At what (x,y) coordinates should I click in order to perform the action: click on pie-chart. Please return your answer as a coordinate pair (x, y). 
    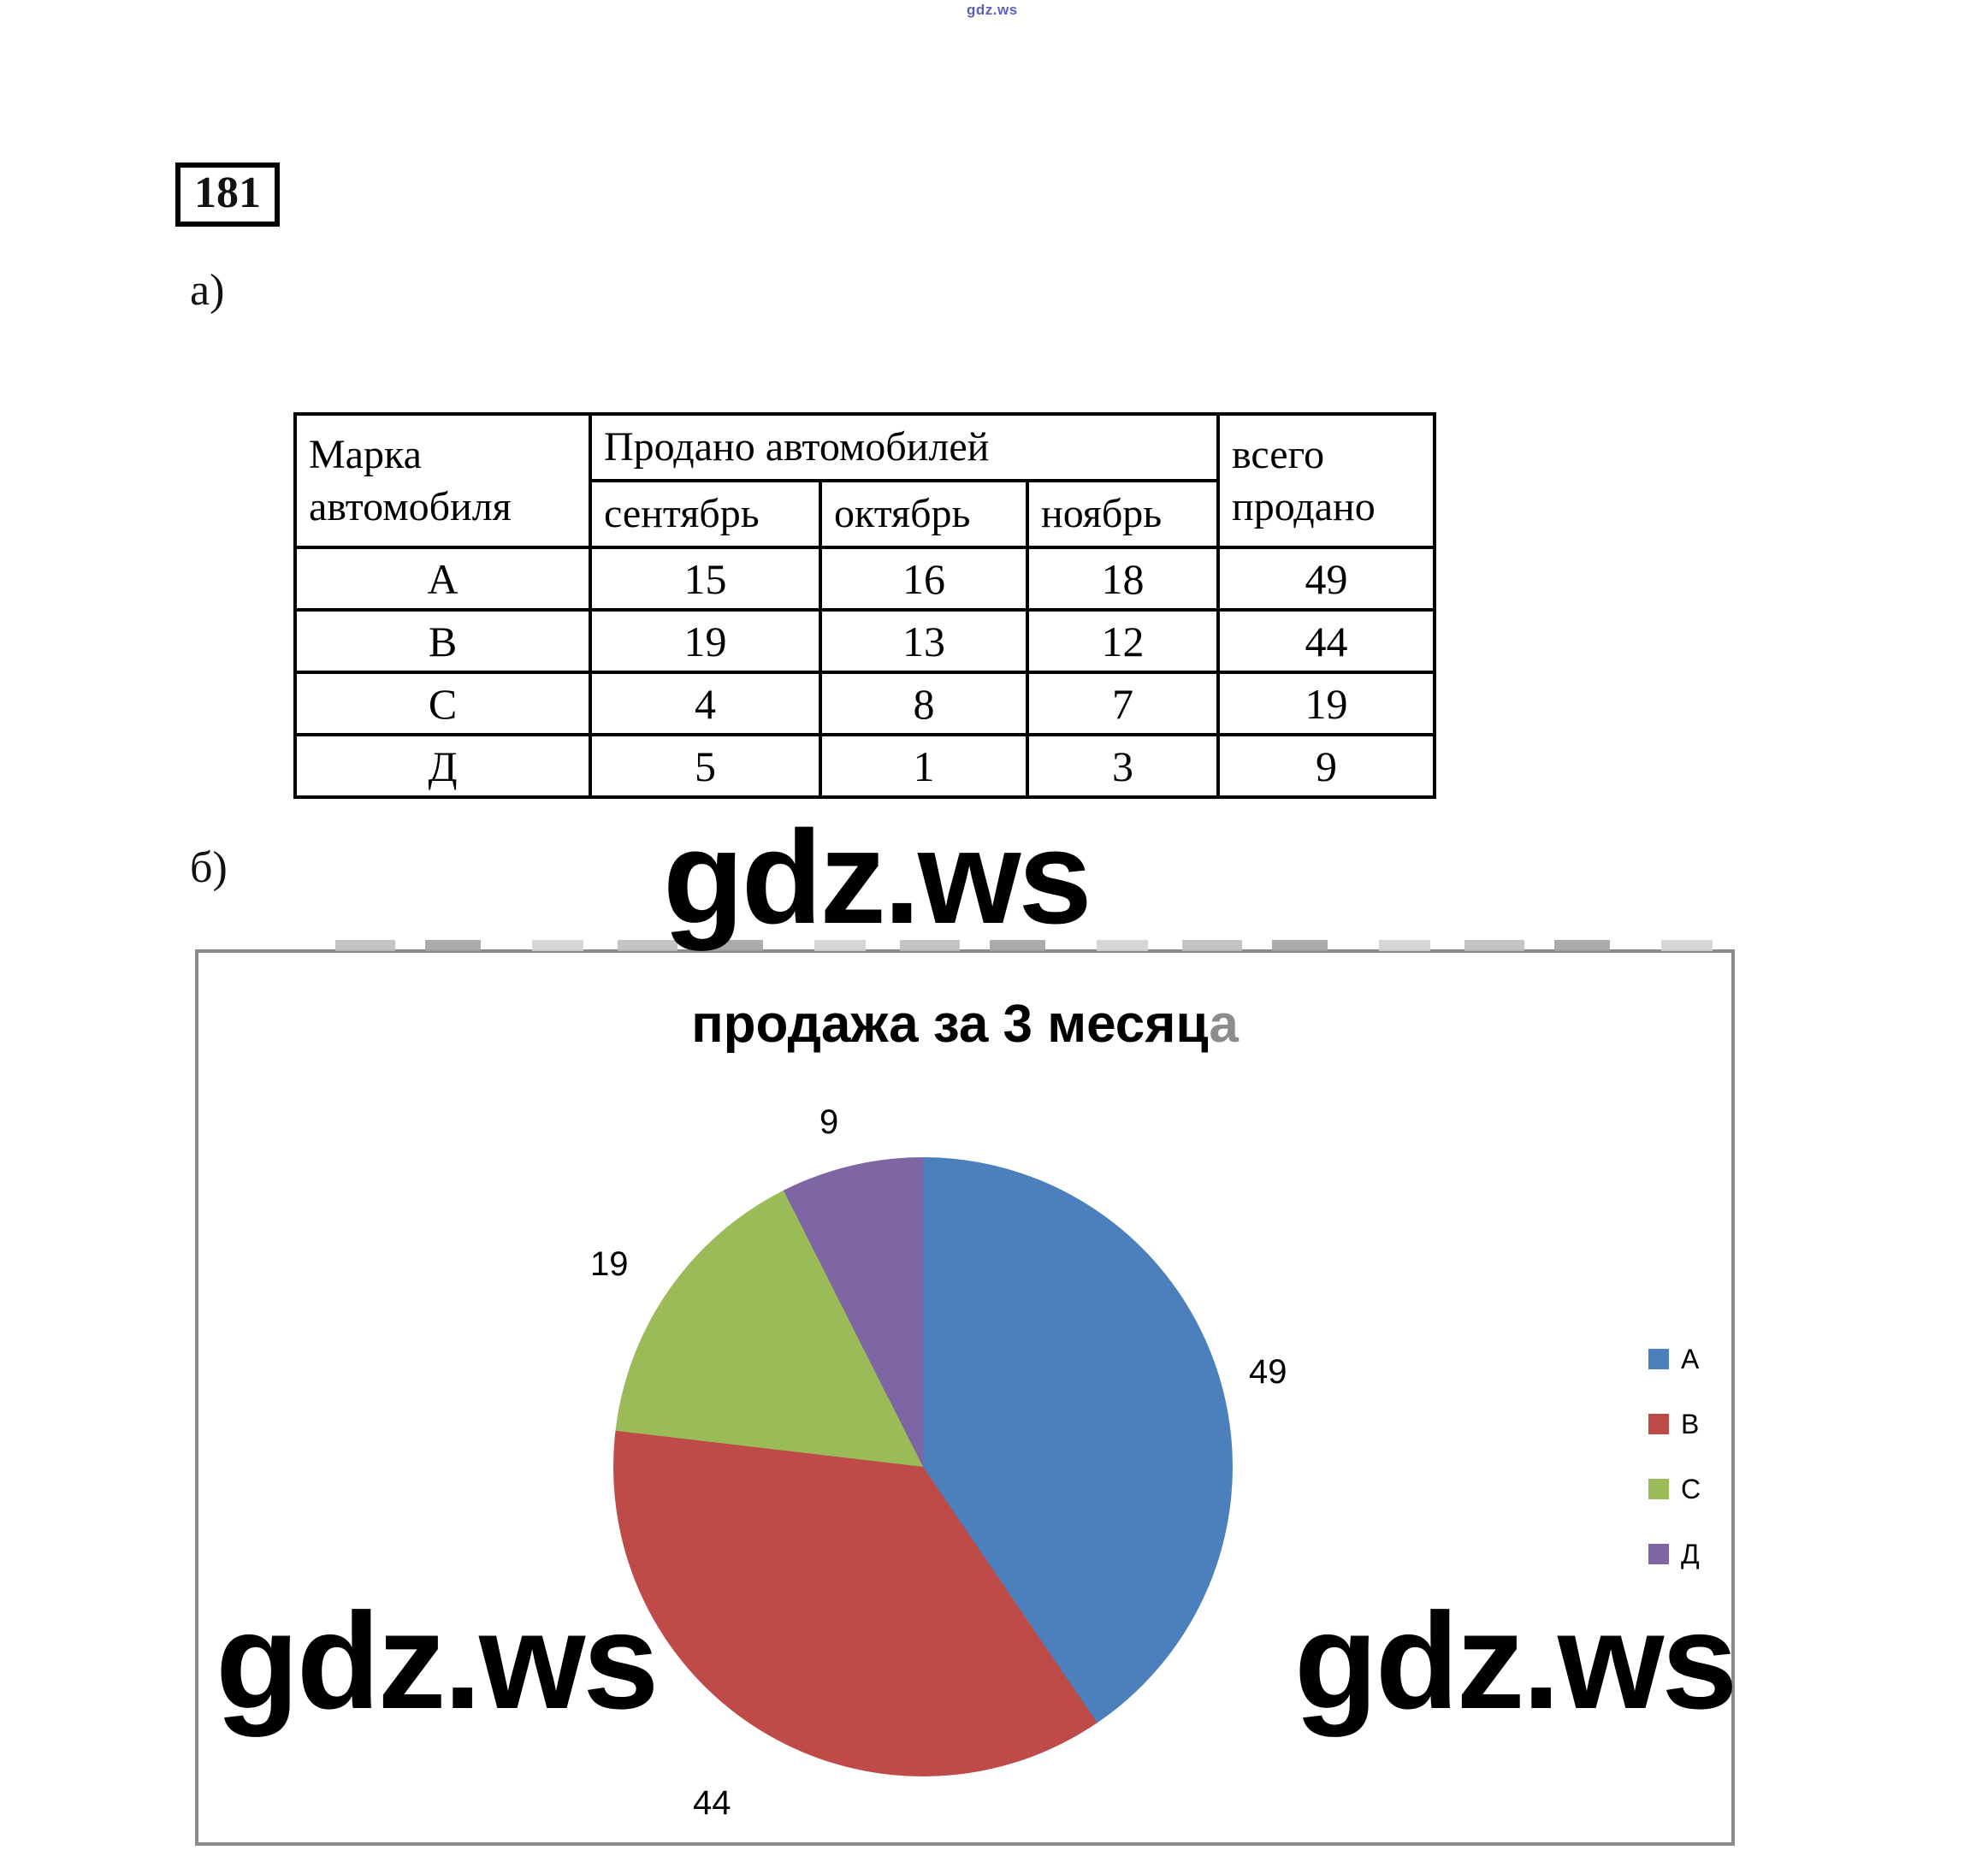
    Looking at the image, I should click on (923, 1467).